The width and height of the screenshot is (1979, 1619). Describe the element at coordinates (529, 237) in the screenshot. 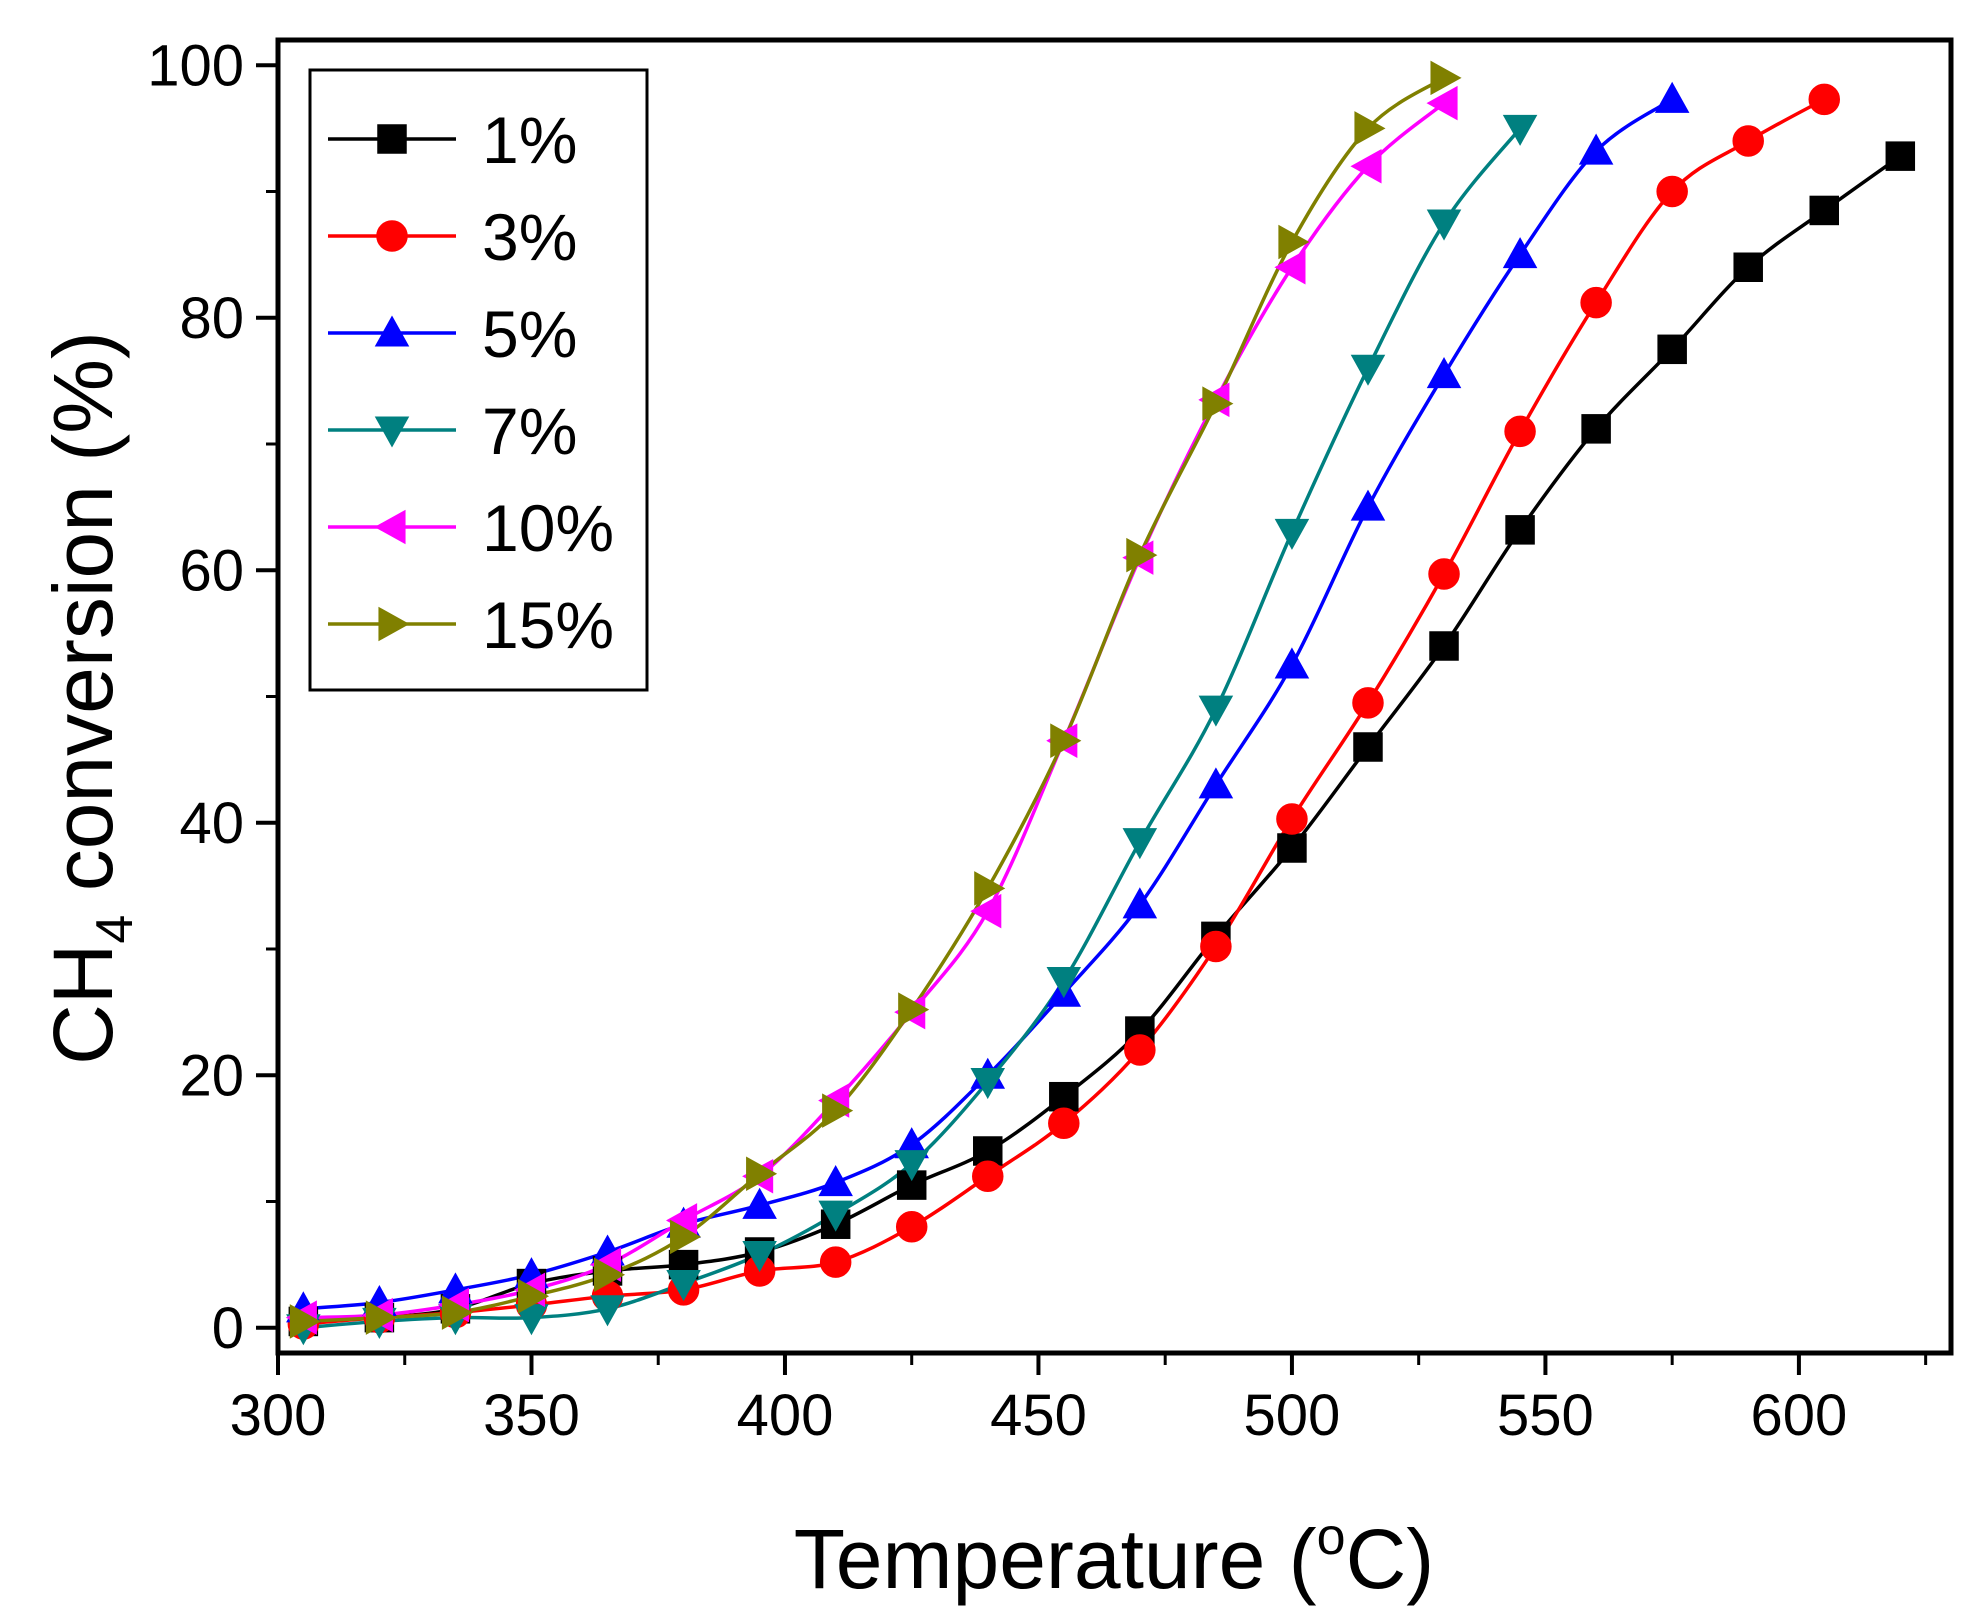

I see `legend-label: 3%` at that location.